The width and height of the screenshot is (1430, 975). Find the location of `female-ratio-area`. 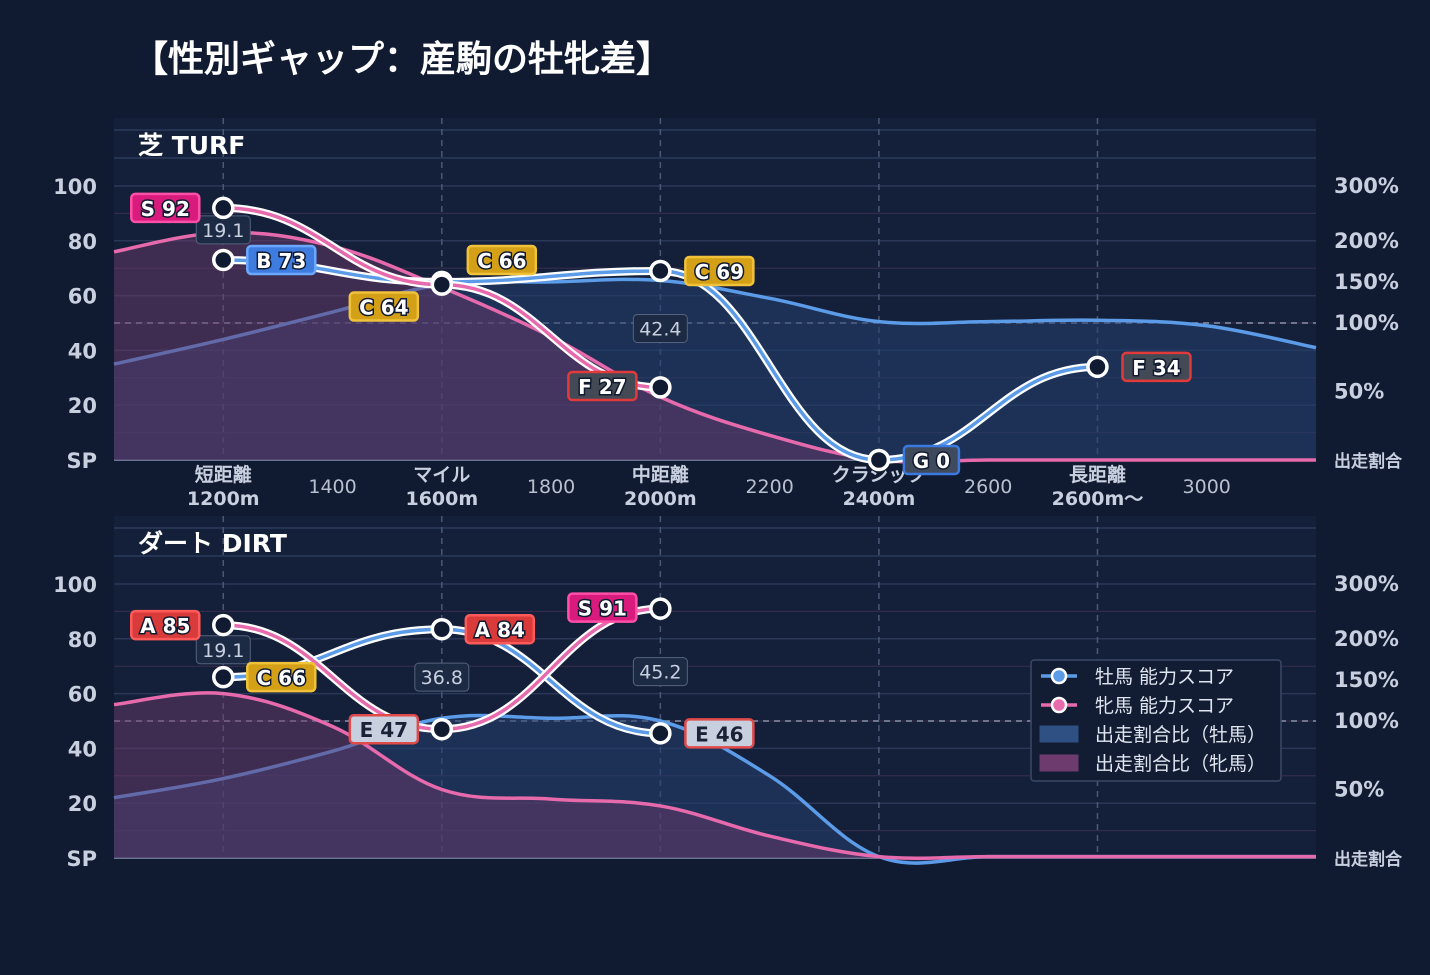

female-ratio-area is located at coordinates (715, 775).